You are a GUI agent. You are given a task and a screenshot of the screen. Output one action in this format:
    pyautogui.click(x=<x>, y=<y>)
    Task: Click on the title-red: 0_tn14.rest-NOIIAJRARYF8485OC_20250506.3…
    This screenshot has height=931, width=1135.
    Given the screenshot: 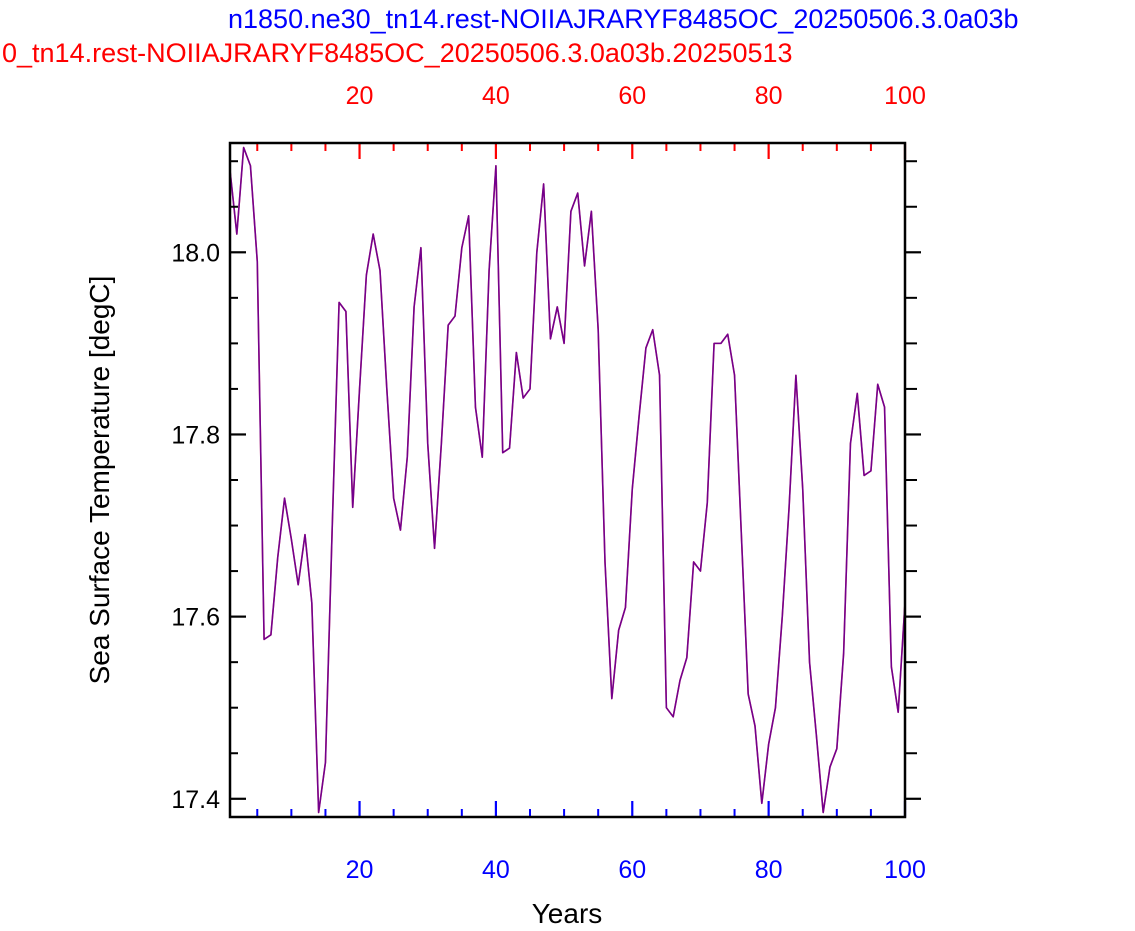 What is the action you would take?
    pyautogui.click(x=397, y=53)
    